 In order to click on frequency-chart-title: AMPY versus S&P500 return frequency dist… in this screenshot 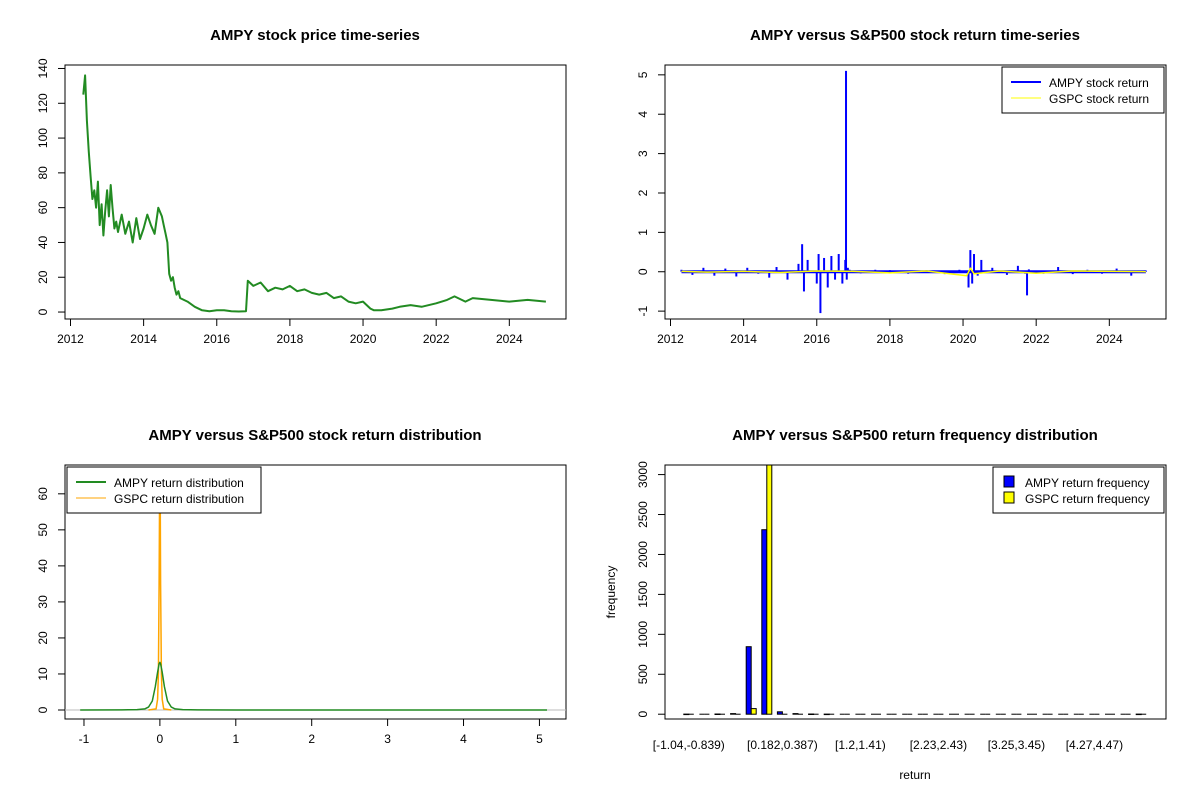, I will do `click(915, 435)`.